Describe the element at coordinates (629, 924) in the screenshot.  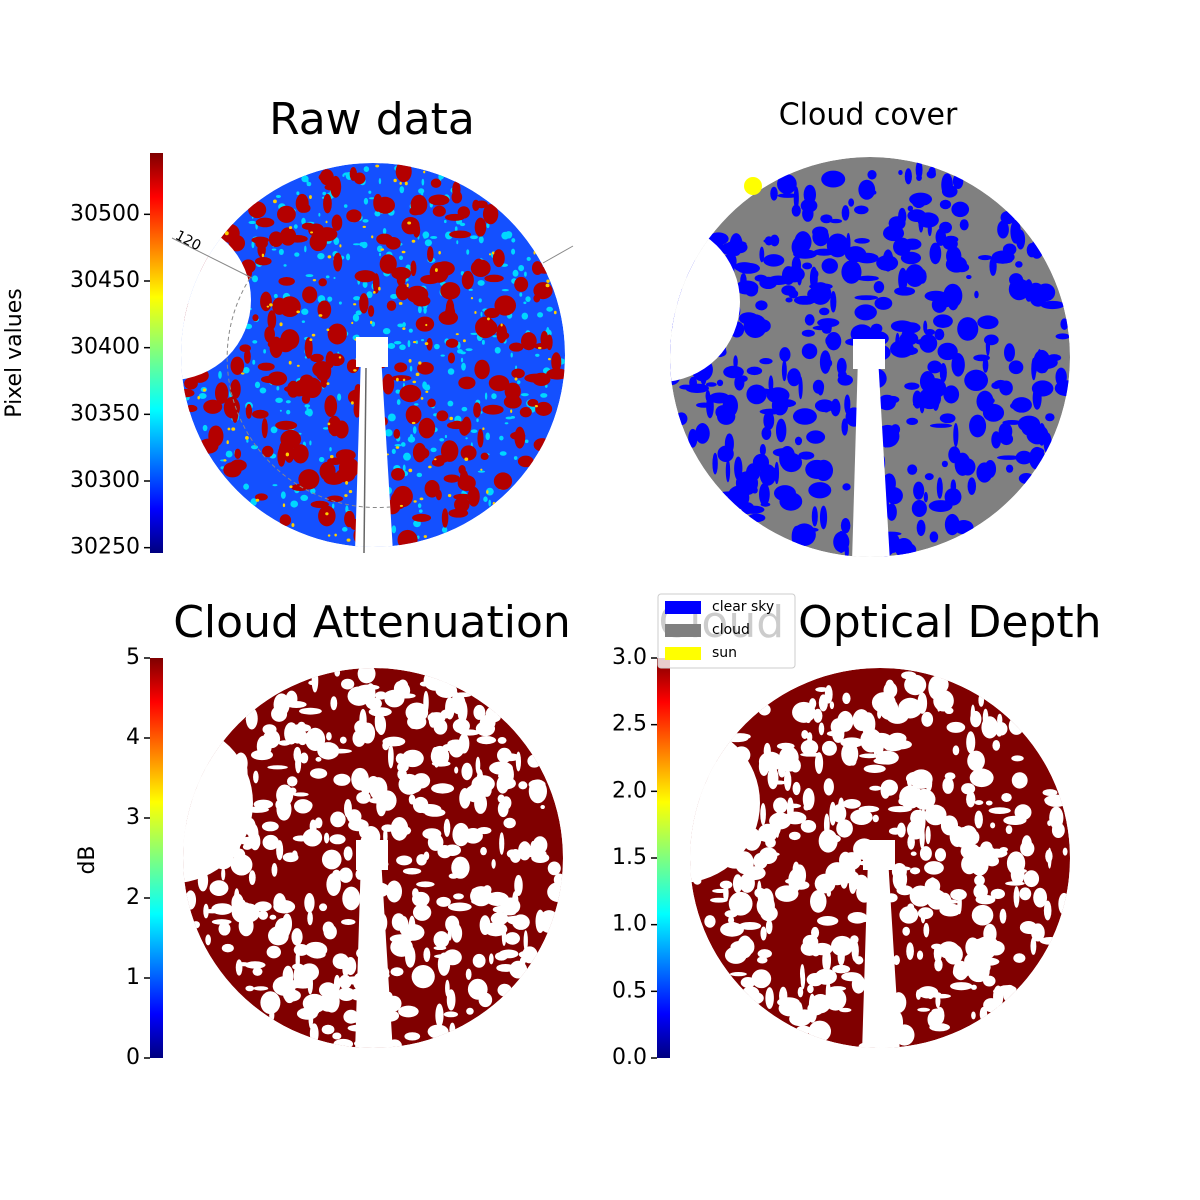
I see `colorbar-tick-label: 1.0` at that location.